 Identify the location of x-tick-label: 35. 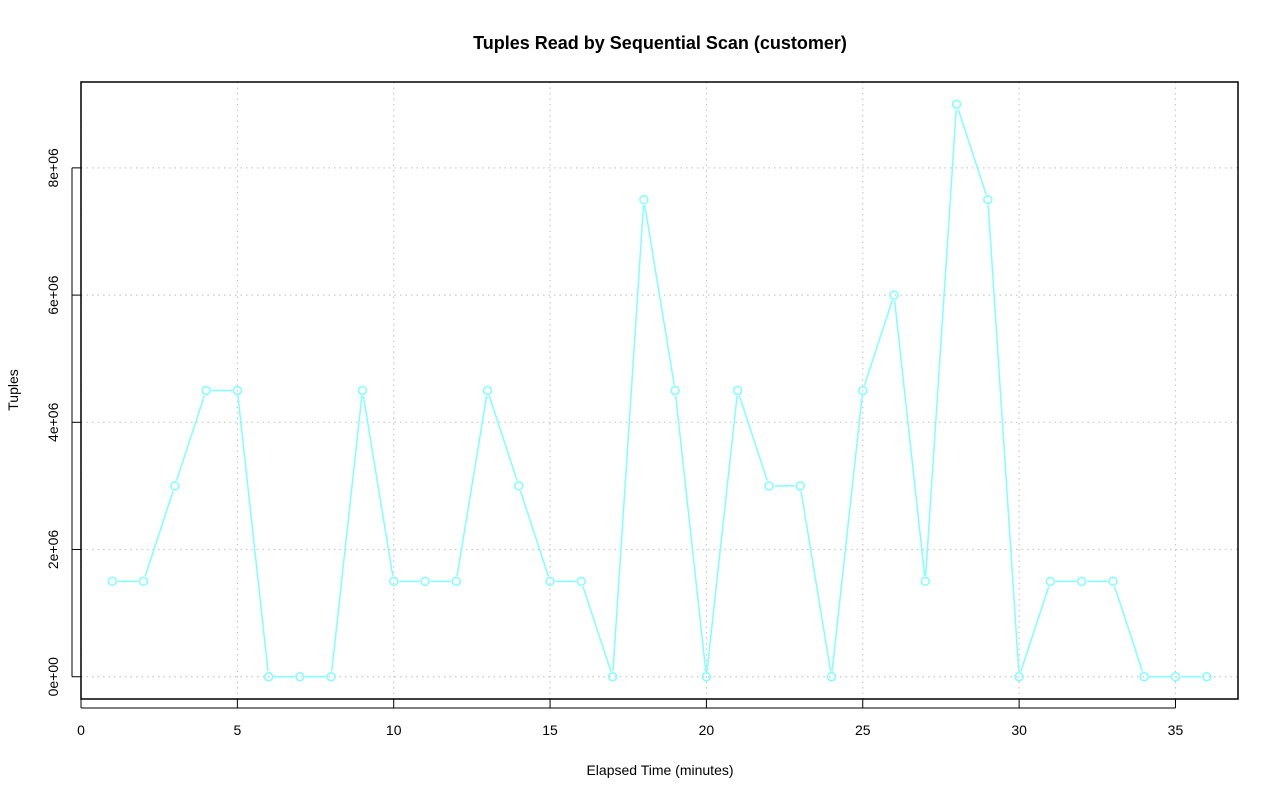
(1176, 730).